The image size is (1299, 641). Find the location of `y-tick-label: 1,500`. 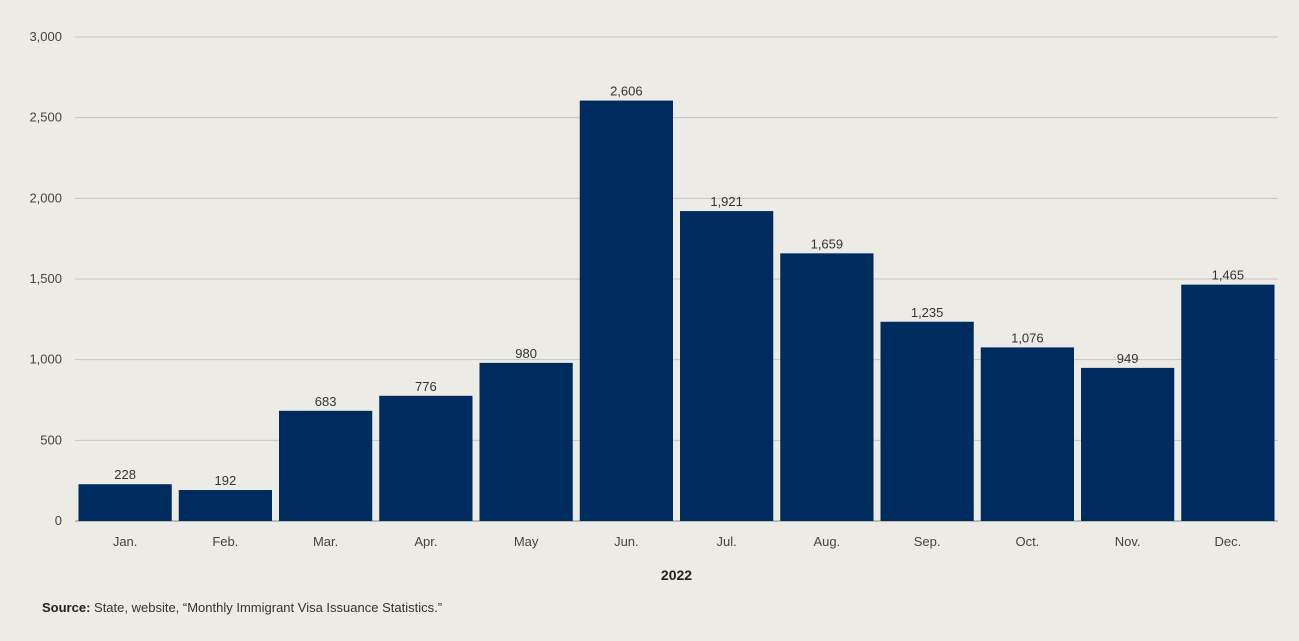

y-tick-label: 1,500 is located at coordinates (45, 278).